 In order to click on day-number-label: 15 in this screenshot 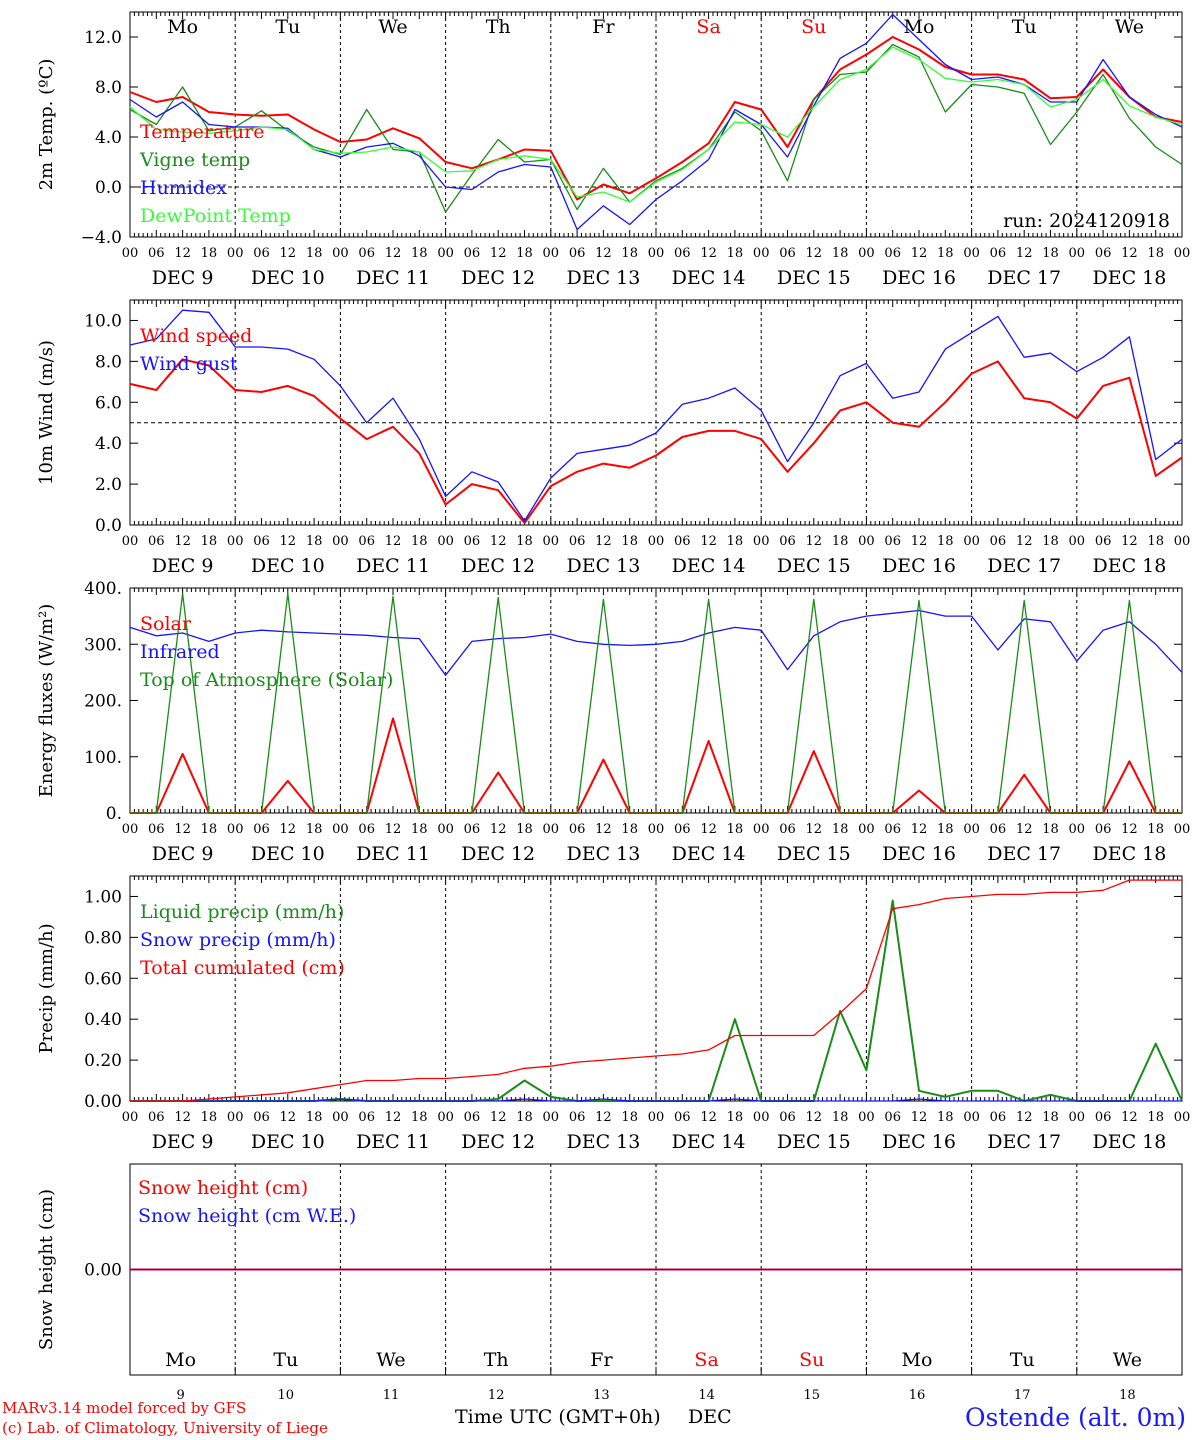, I will do `click(812, 1395)`.